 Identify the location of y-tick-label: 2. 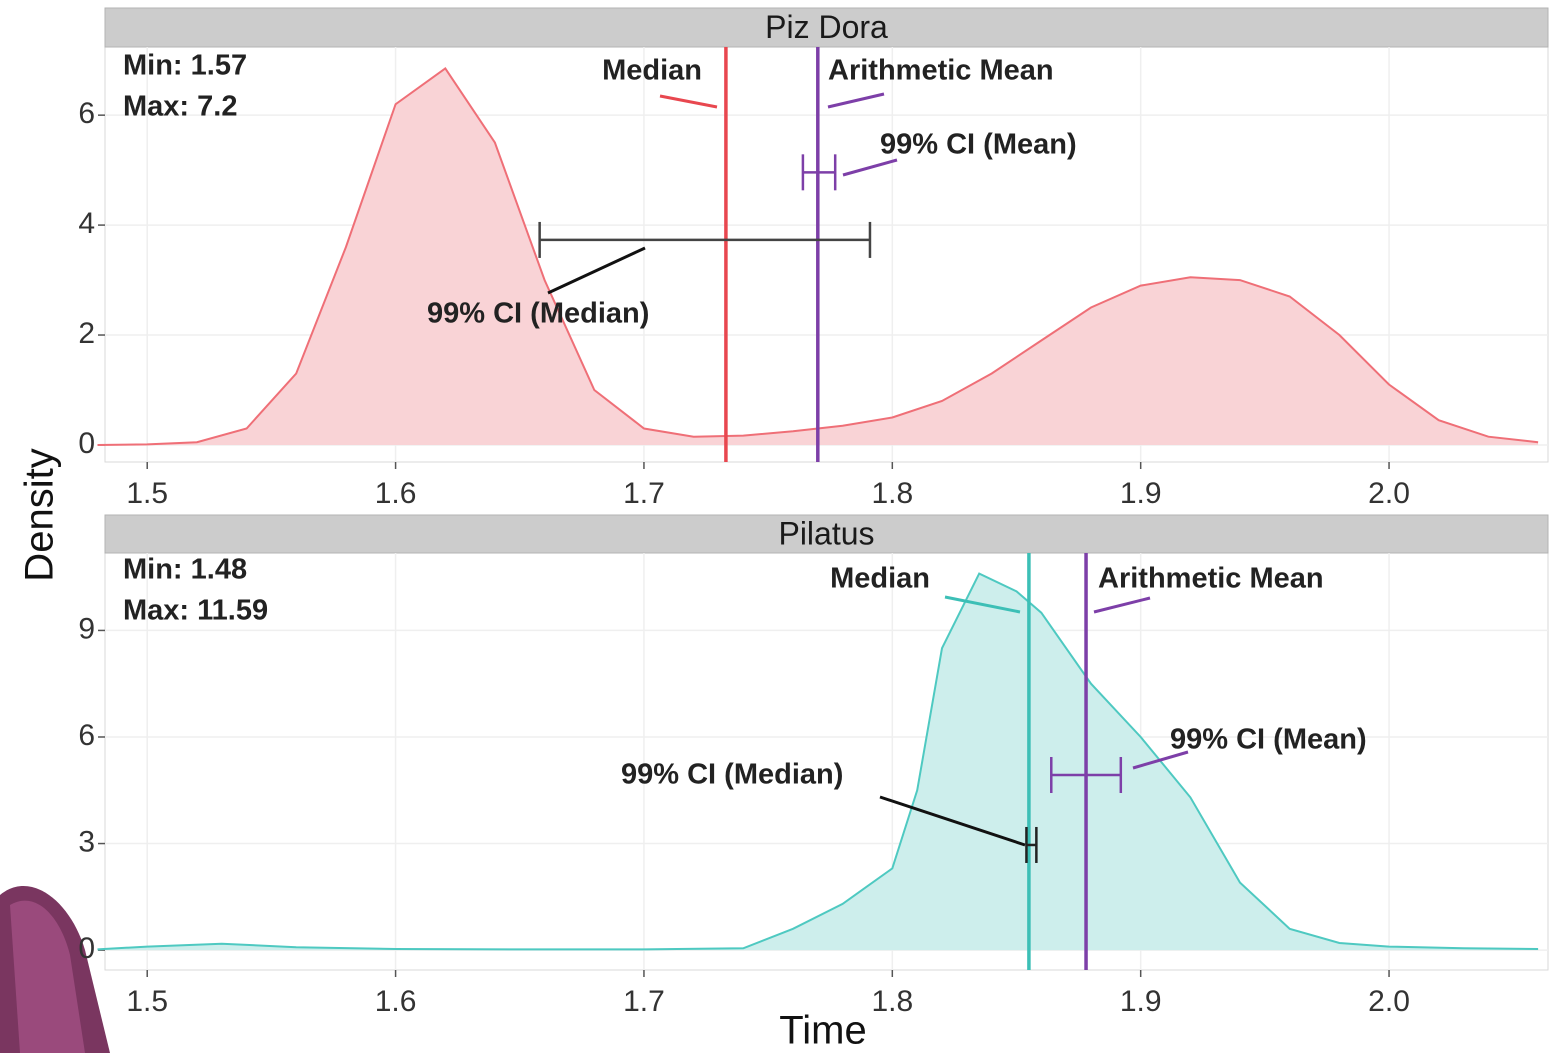
(86, 333).